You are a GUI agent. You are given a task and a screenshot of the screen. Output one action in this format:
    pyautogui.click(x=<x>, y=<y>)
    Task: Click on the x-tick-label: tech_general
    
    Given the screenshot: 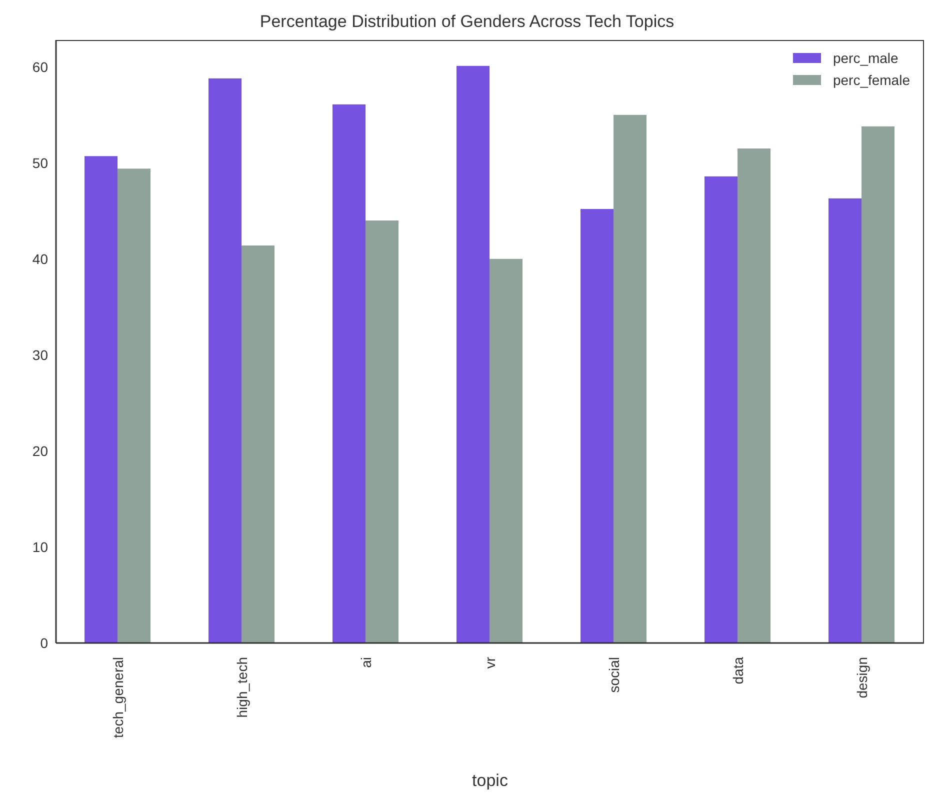 What is the action you would take?
    pyautogui.click(x=118, y=697)
    